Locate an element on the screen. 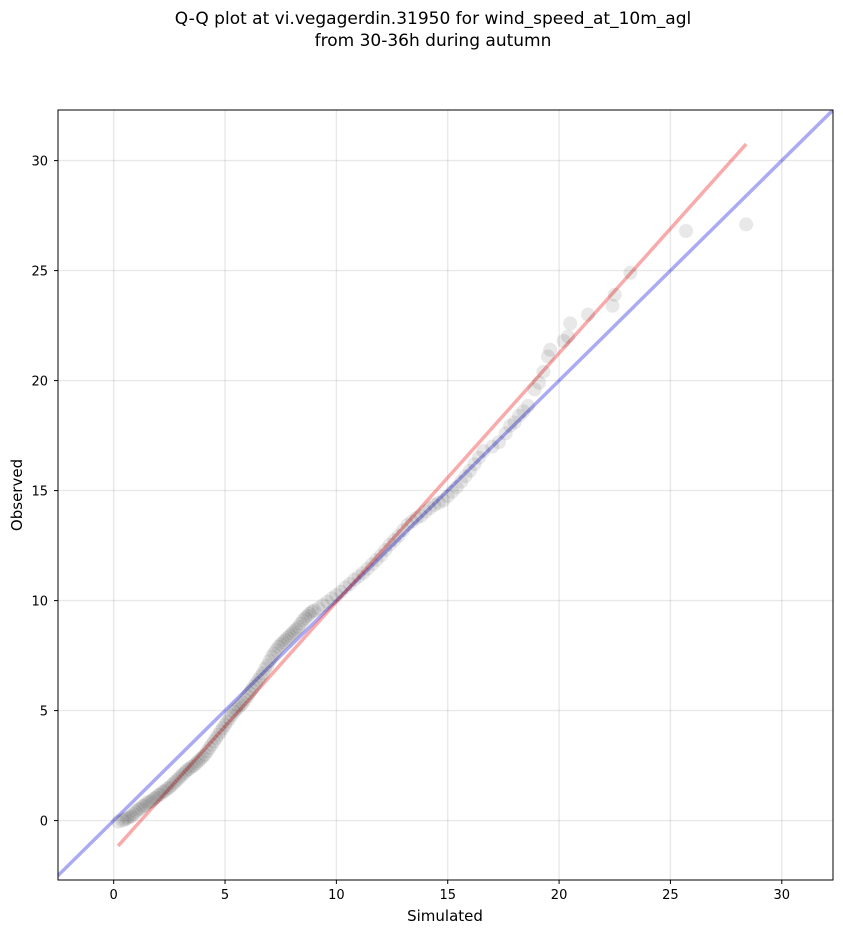 The image size is (843, 934). y-tick-label: 5 is located at coordinates (44, 712).